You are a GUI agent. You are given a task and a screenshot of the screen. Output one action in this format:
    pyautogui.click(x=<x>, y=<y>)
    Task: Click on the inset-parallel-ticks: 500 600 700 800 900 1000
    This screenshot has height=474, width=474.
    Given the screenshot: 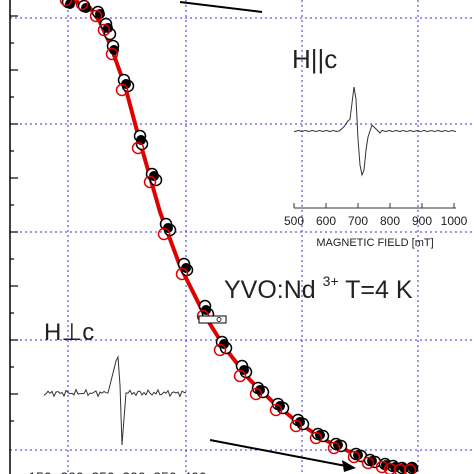 What is the action you would take?
    pyautogui.click(x=376, y=215)
    